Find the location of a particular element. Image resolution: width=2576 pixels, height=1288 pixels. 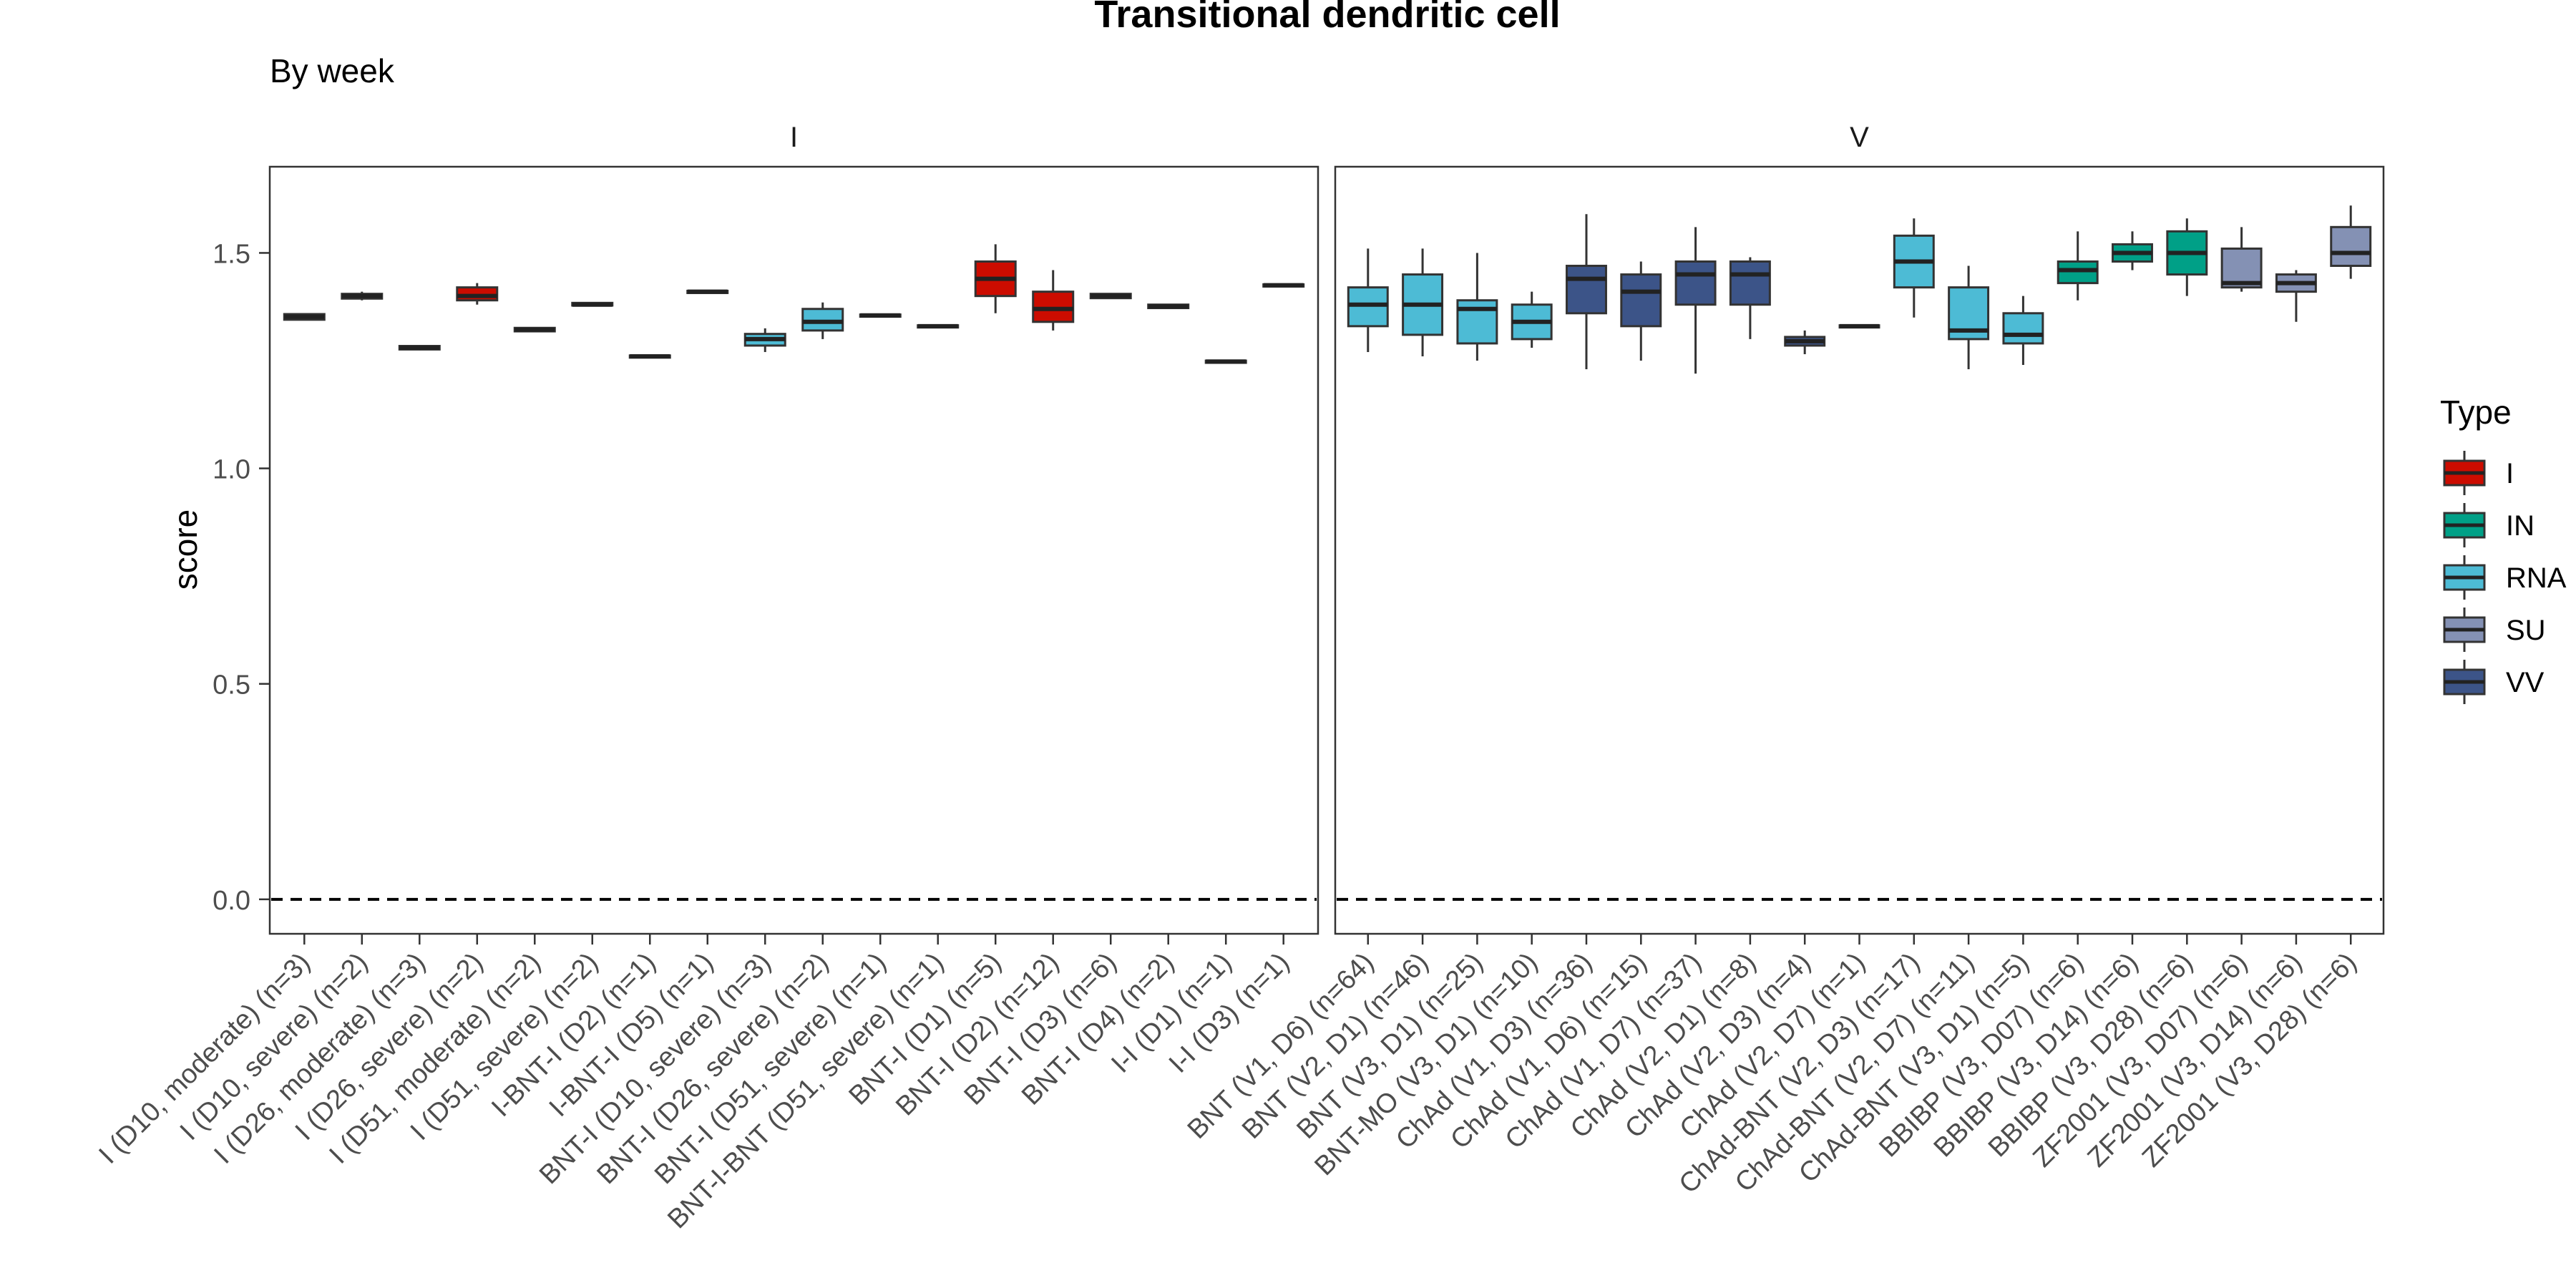

legend-entry-VV: VV is located at coordinates (2494, 682).